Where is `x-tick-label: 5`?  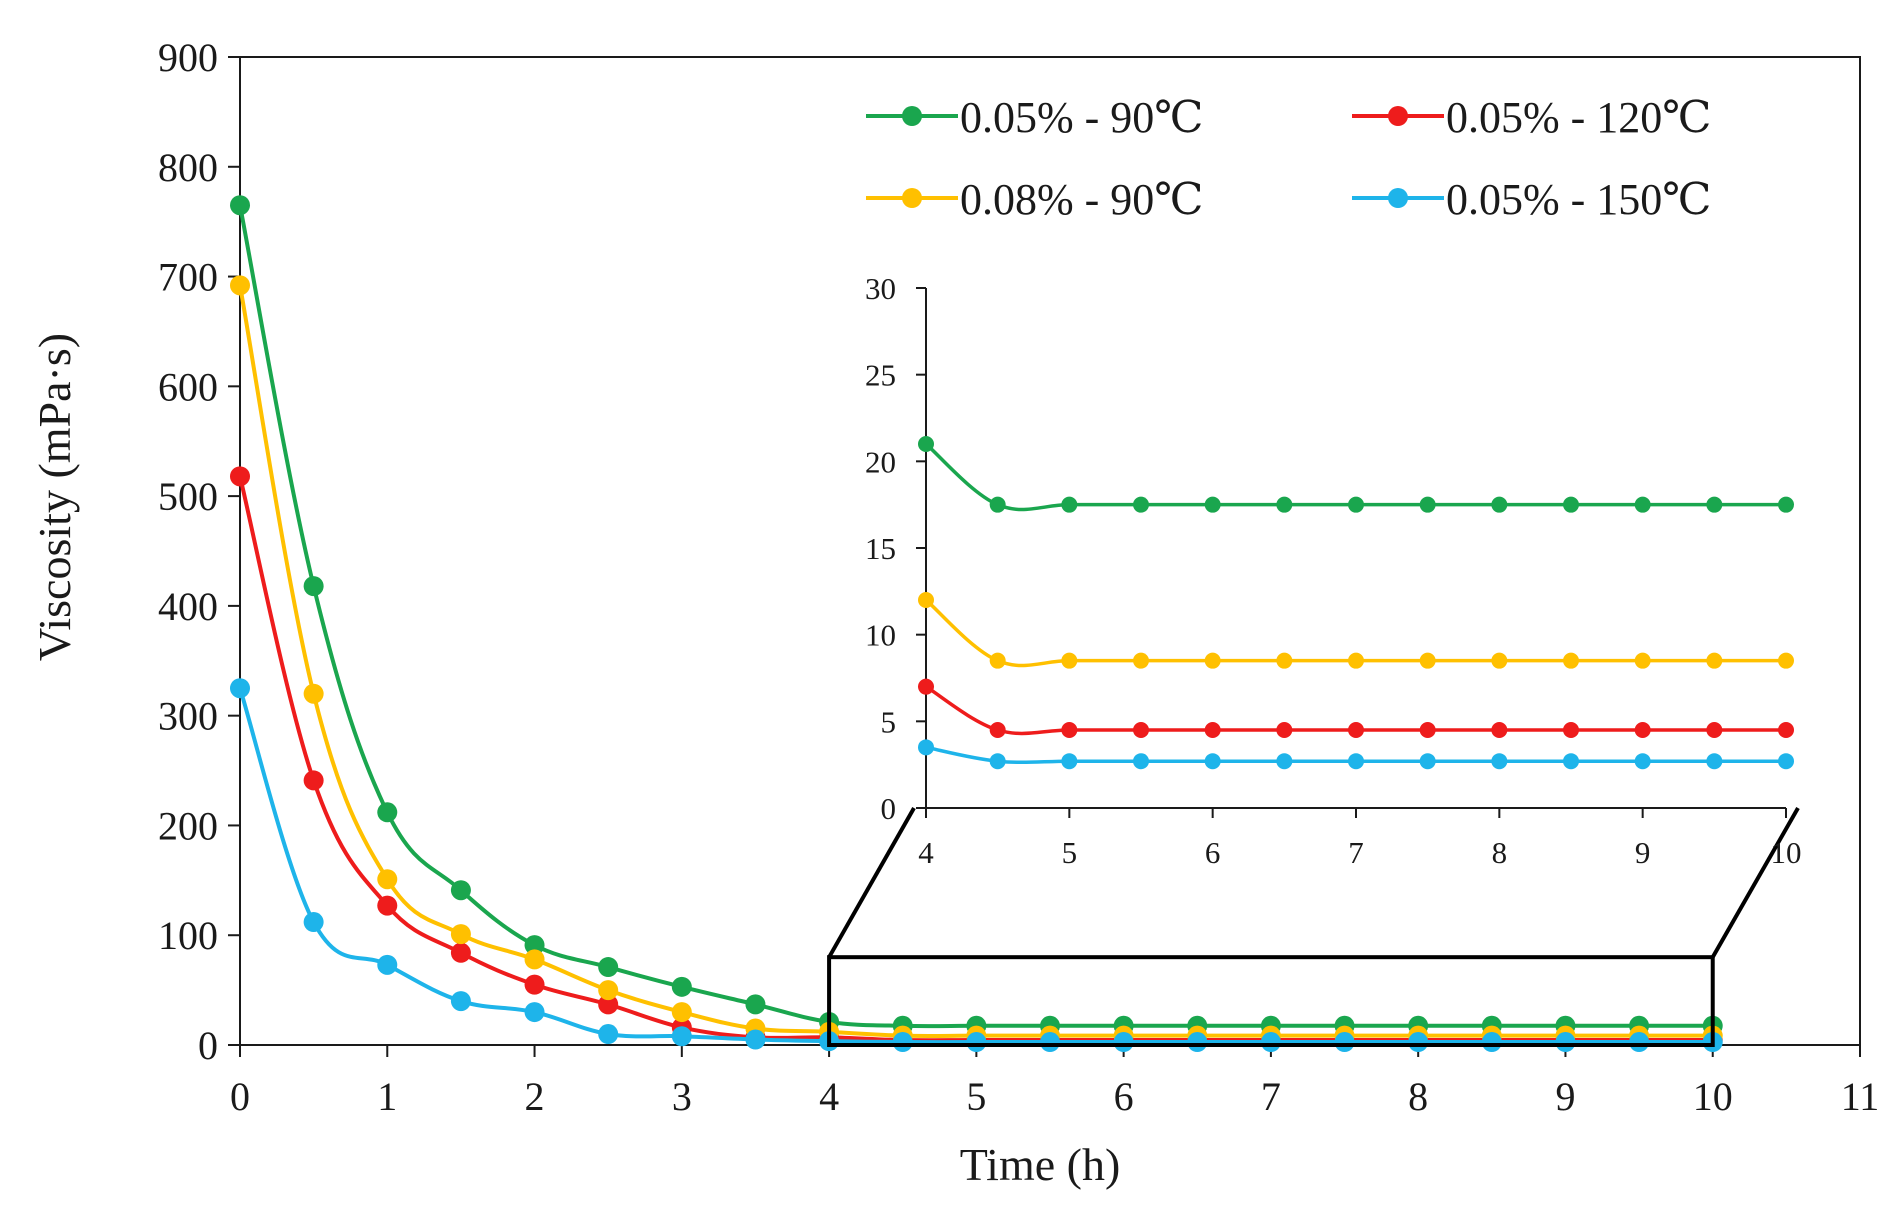 x-tick-label: 5 is located at coordinates (976, 1096).